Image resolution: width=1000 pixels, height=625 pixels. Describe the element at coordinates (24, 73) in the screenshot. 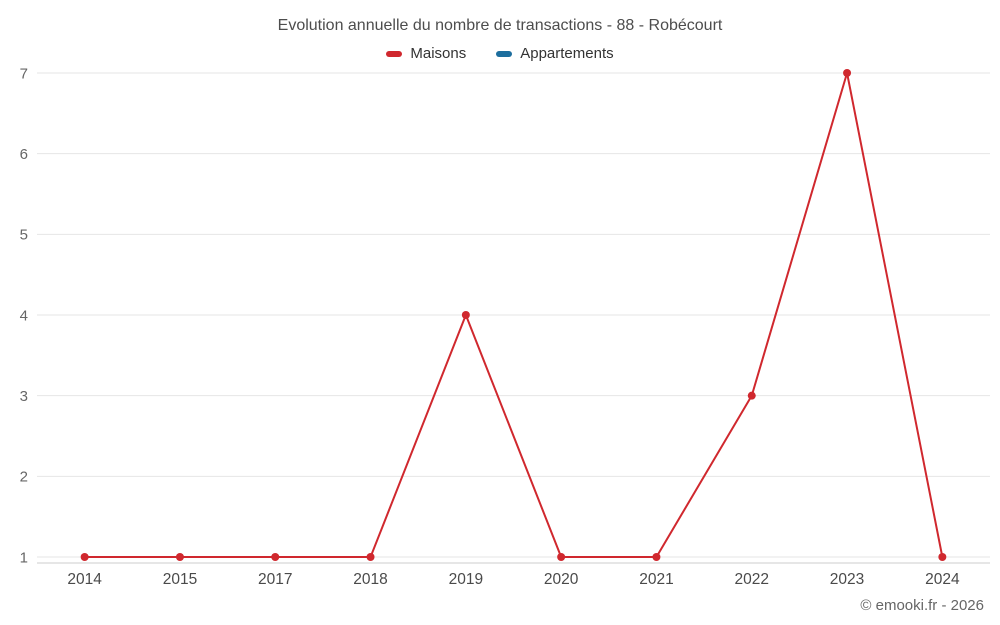

I see `y-axis-tick-label: 7` at that location.